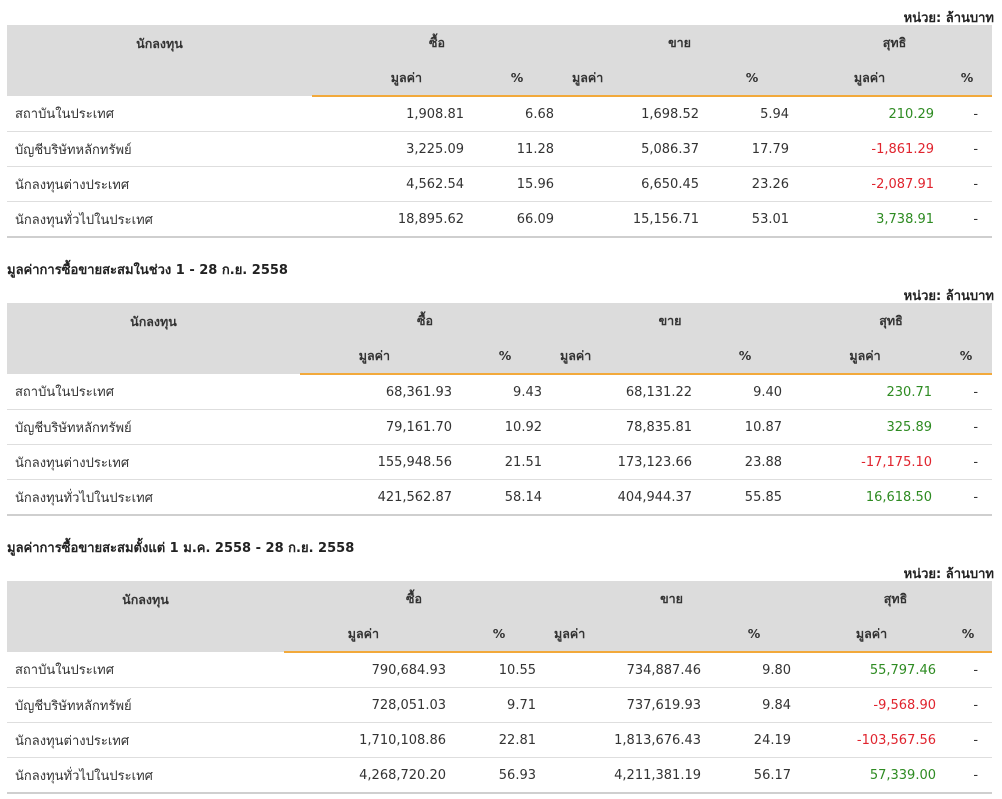 The width and height of the screenshot is (1002, 799). What do you see at coordinates (634, 219) in the screenshot?
I see `sell-value: 15,156.71` at bounding box center [634, 219].